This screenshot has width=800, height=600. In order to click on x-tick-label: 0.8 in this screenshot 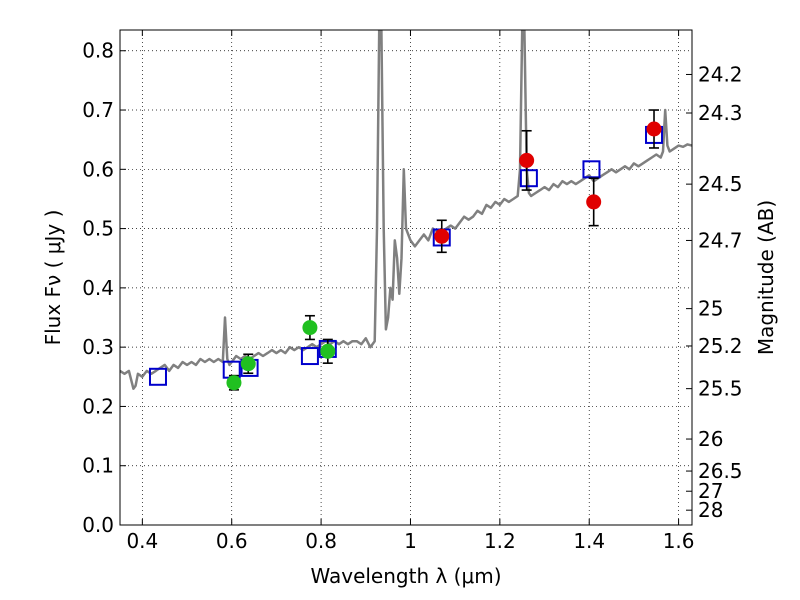, I will do `click(321, 541)`.